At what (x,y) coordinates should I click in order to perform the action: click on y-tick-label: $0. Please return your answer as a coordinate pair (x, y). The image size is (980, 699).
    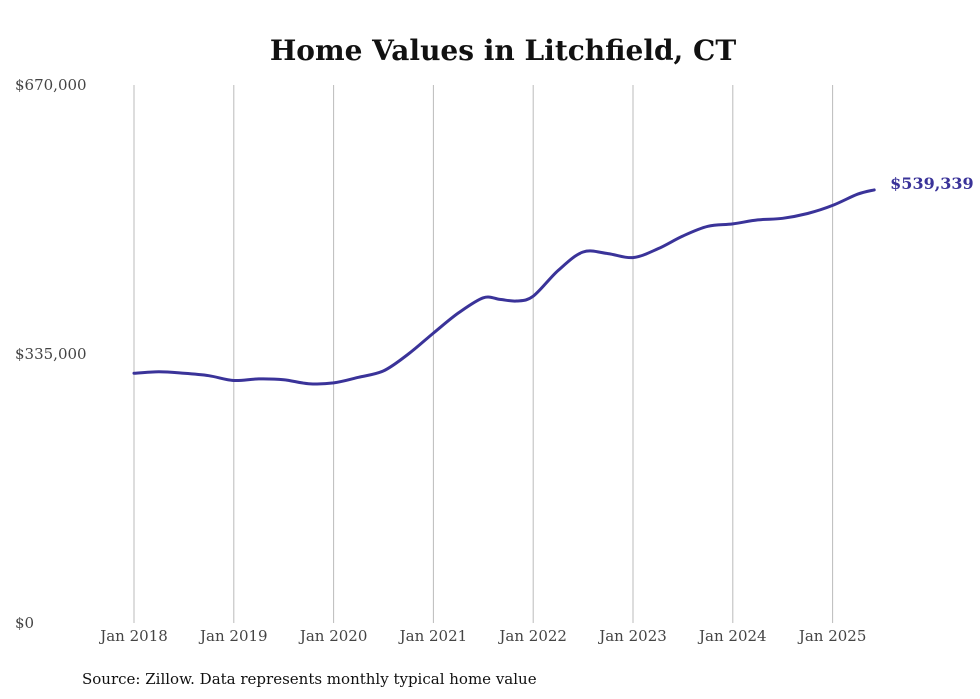
    Looking at the image, I should click on (24, 623).